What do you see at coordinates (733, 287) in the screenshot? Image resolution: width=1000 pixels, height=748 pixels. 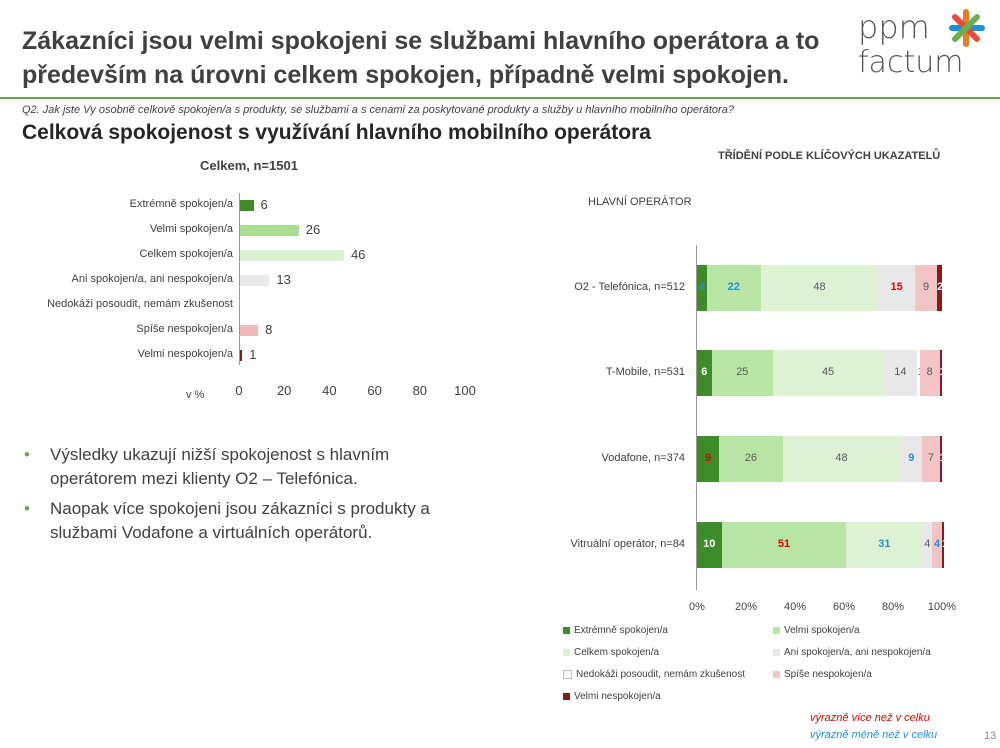 I see `segment-value-label: 22` at bounding box center [733, 287].